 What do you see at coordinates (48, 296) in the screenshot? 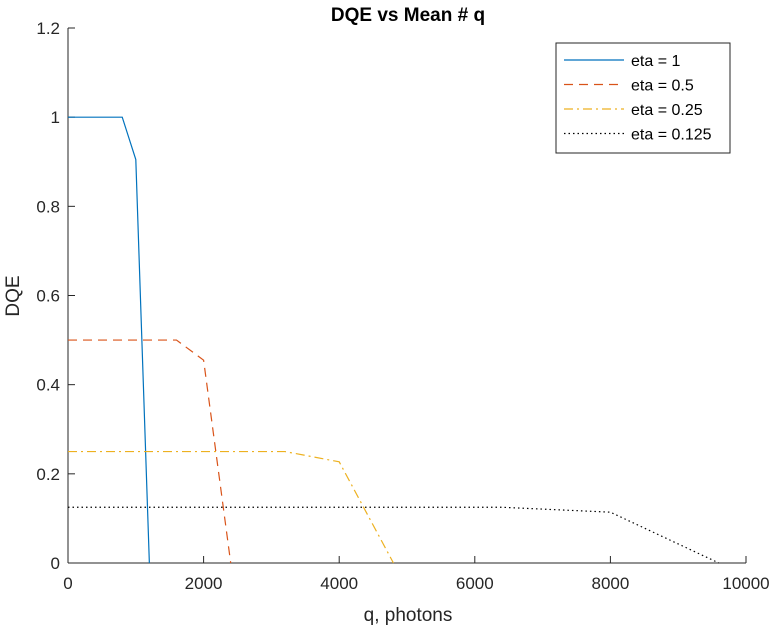
I see `y-tick-label: 0.6` at bounding box center [48, 296].